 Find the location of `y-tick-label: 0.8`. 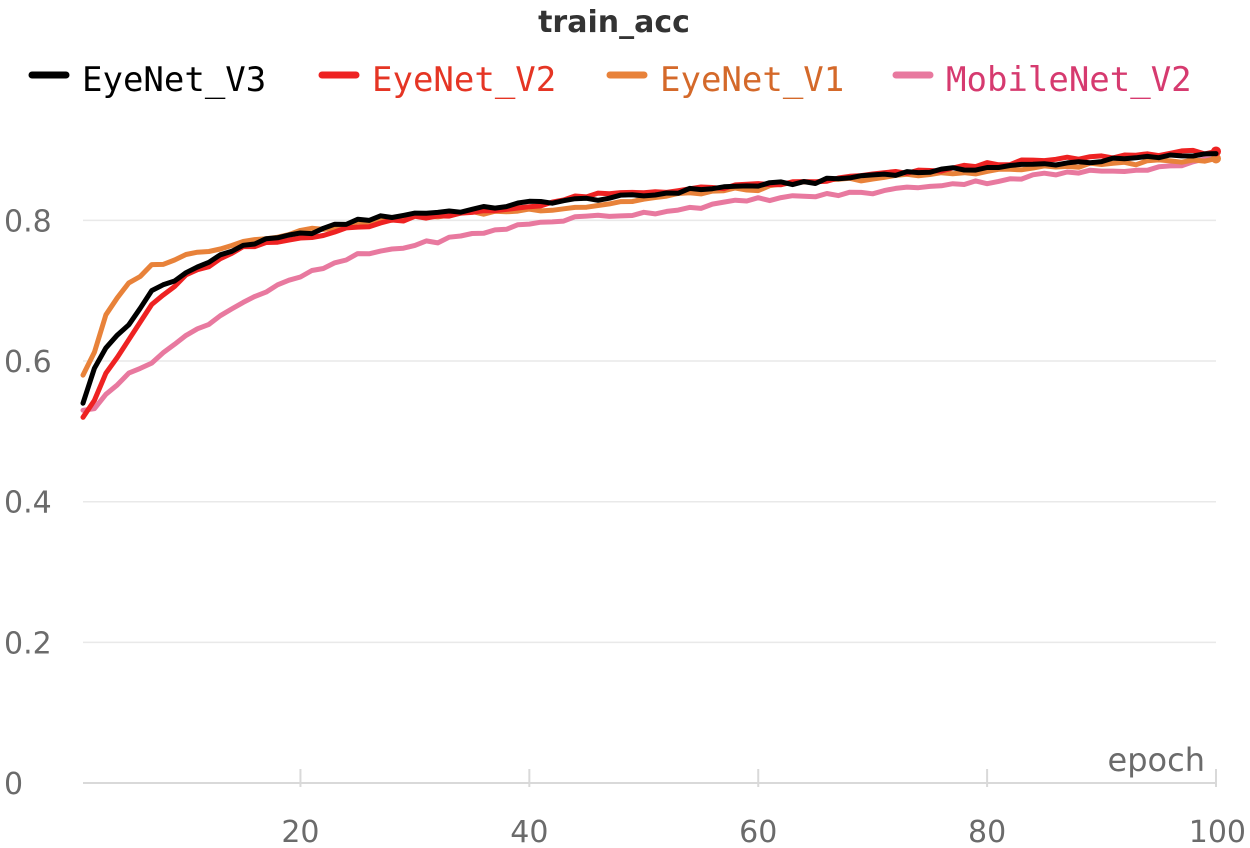

y-tick-label: 0.8 is located at coordinates (28, 221).